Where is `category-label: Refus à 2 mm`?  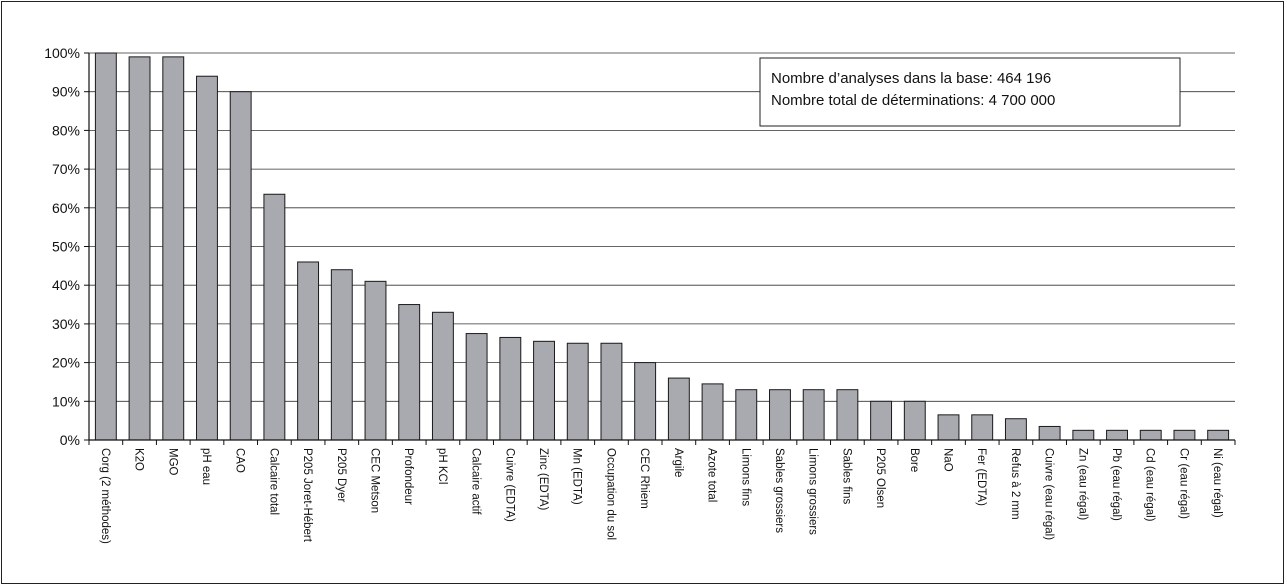 category-label: Refus à 2 mm is located at coordinates (1015, 484).